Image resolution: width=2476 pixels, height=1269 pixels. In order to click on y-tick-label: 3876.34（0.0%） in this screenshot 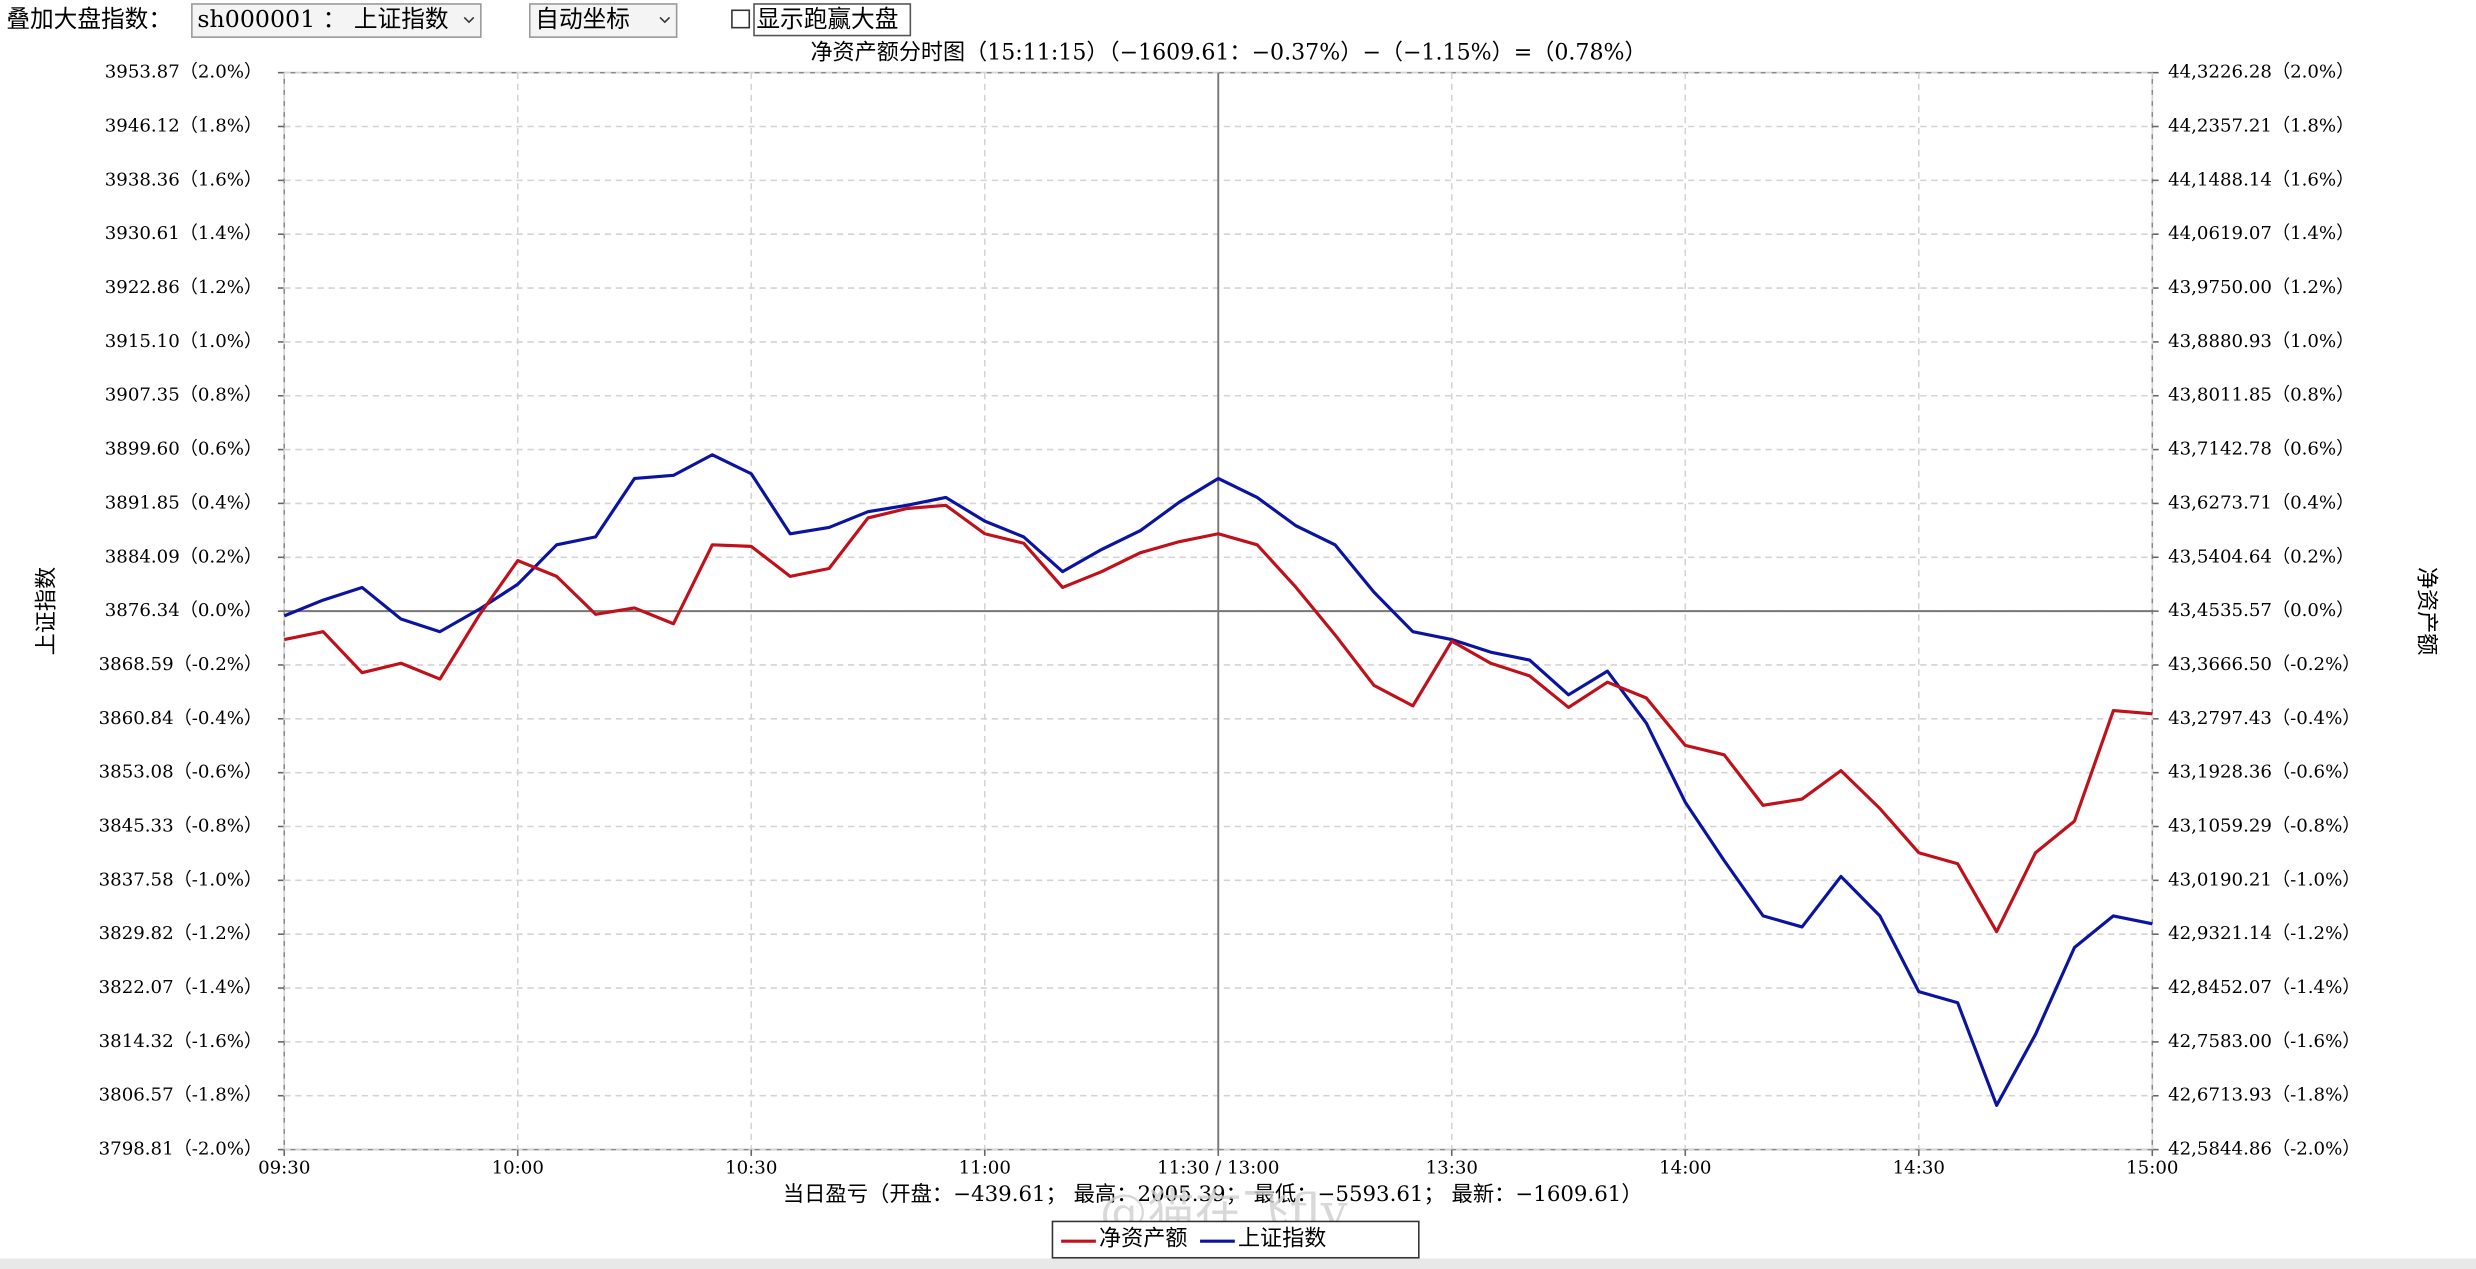, I will do `click(183, 610)`.